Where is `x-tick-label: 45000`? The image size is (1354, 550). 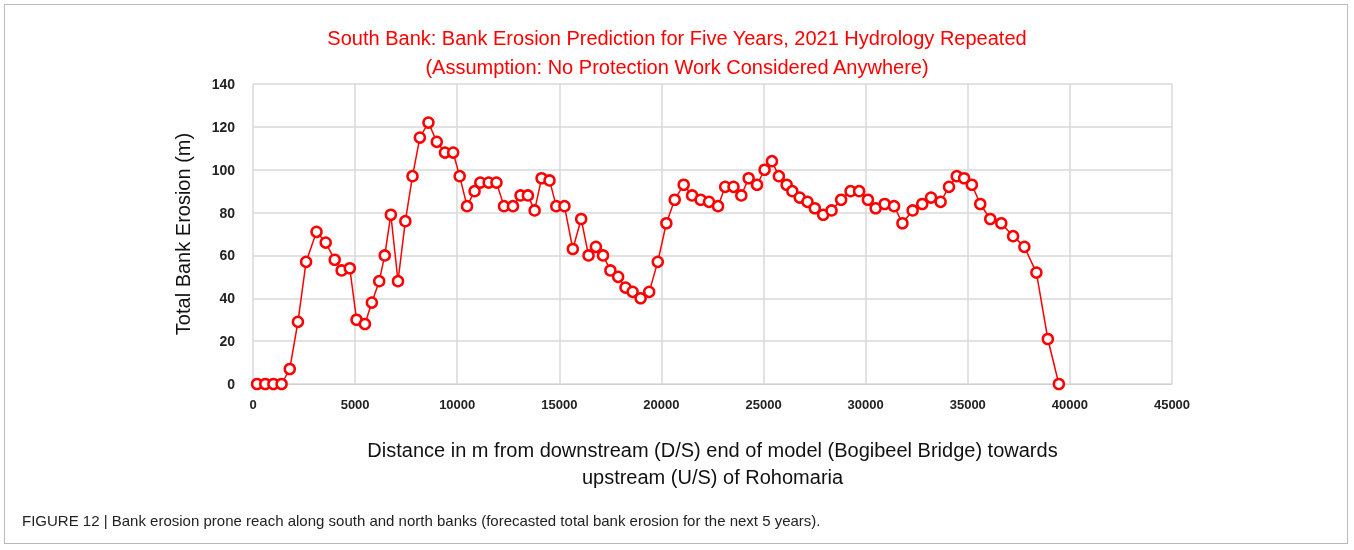 x-tick-label: 45000 is located at coordinates (1172, 404).